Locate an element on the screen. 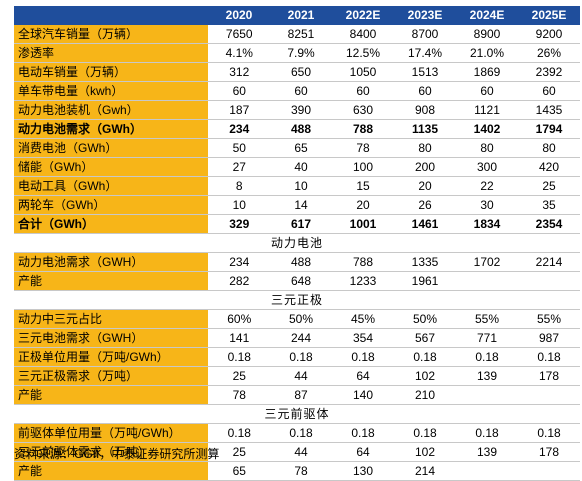  header-corner is located at coordinates (111, 15).